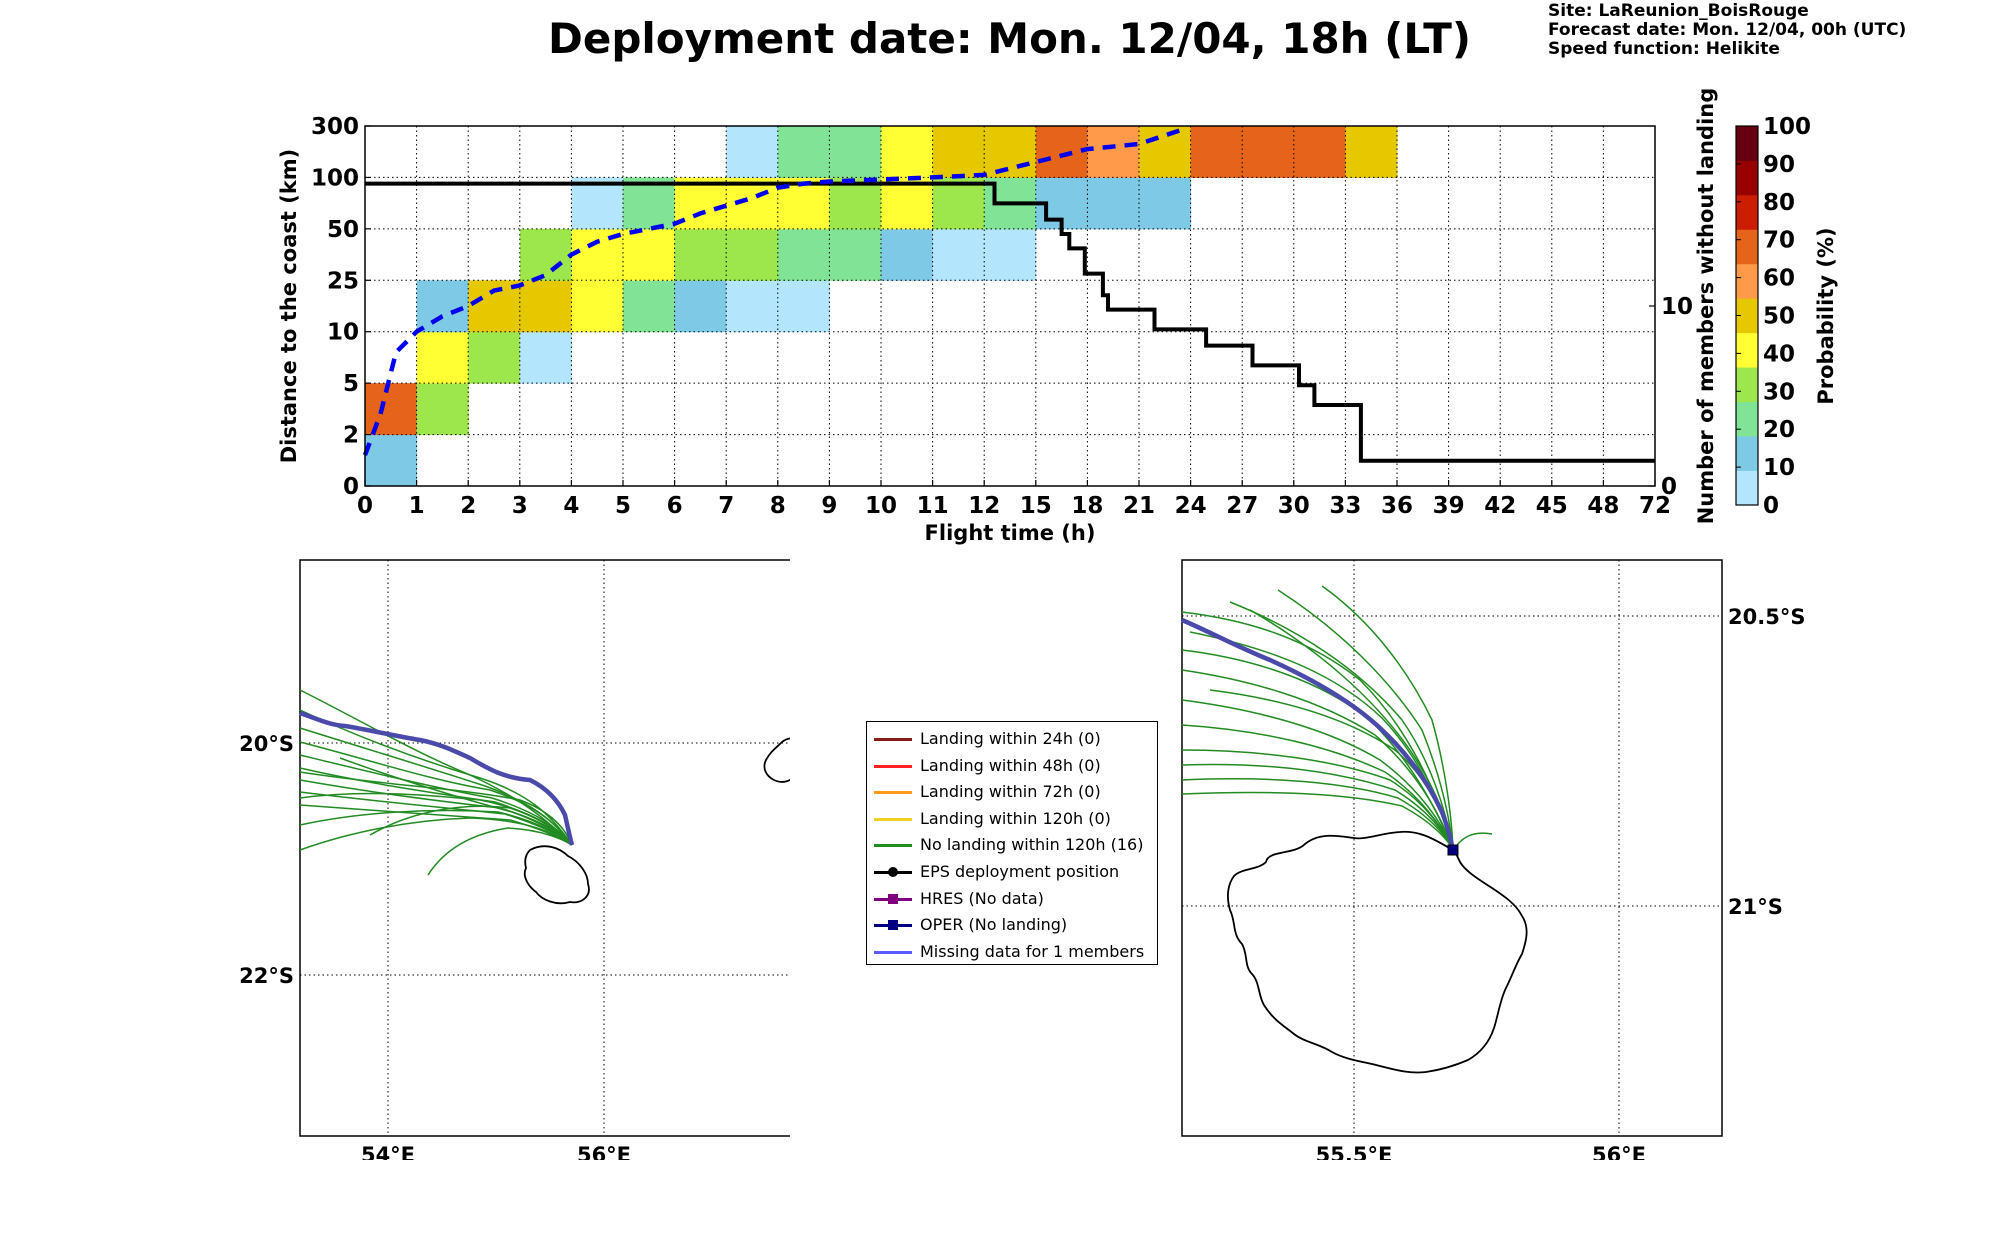 The height and width of the screenshot is (1250, 2000). I want to click on x-axis-label: Flight time (h), so click(1010, 533).